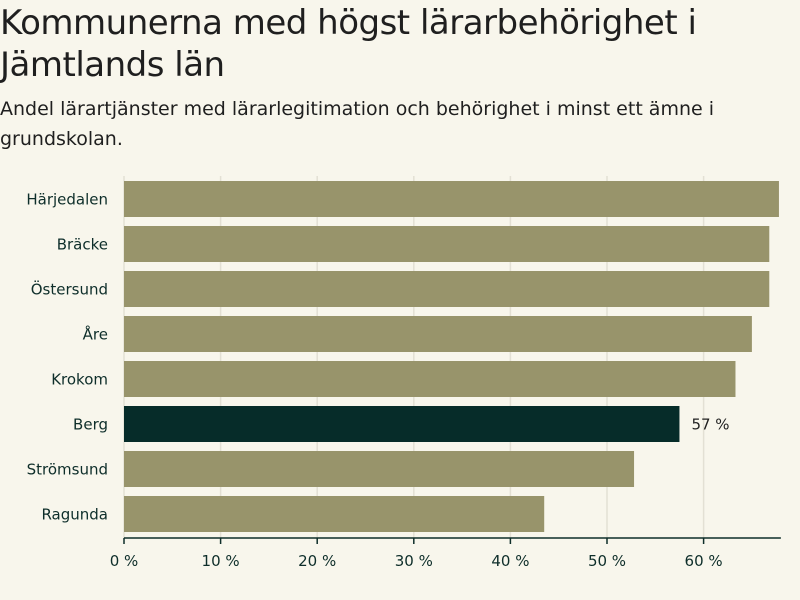 This screenshot has height=600, width=800. What do you see at coordinates (607, 561) in the screenshot?
I see `x-tick-label: 50 %` at bounding box center [607, 561].